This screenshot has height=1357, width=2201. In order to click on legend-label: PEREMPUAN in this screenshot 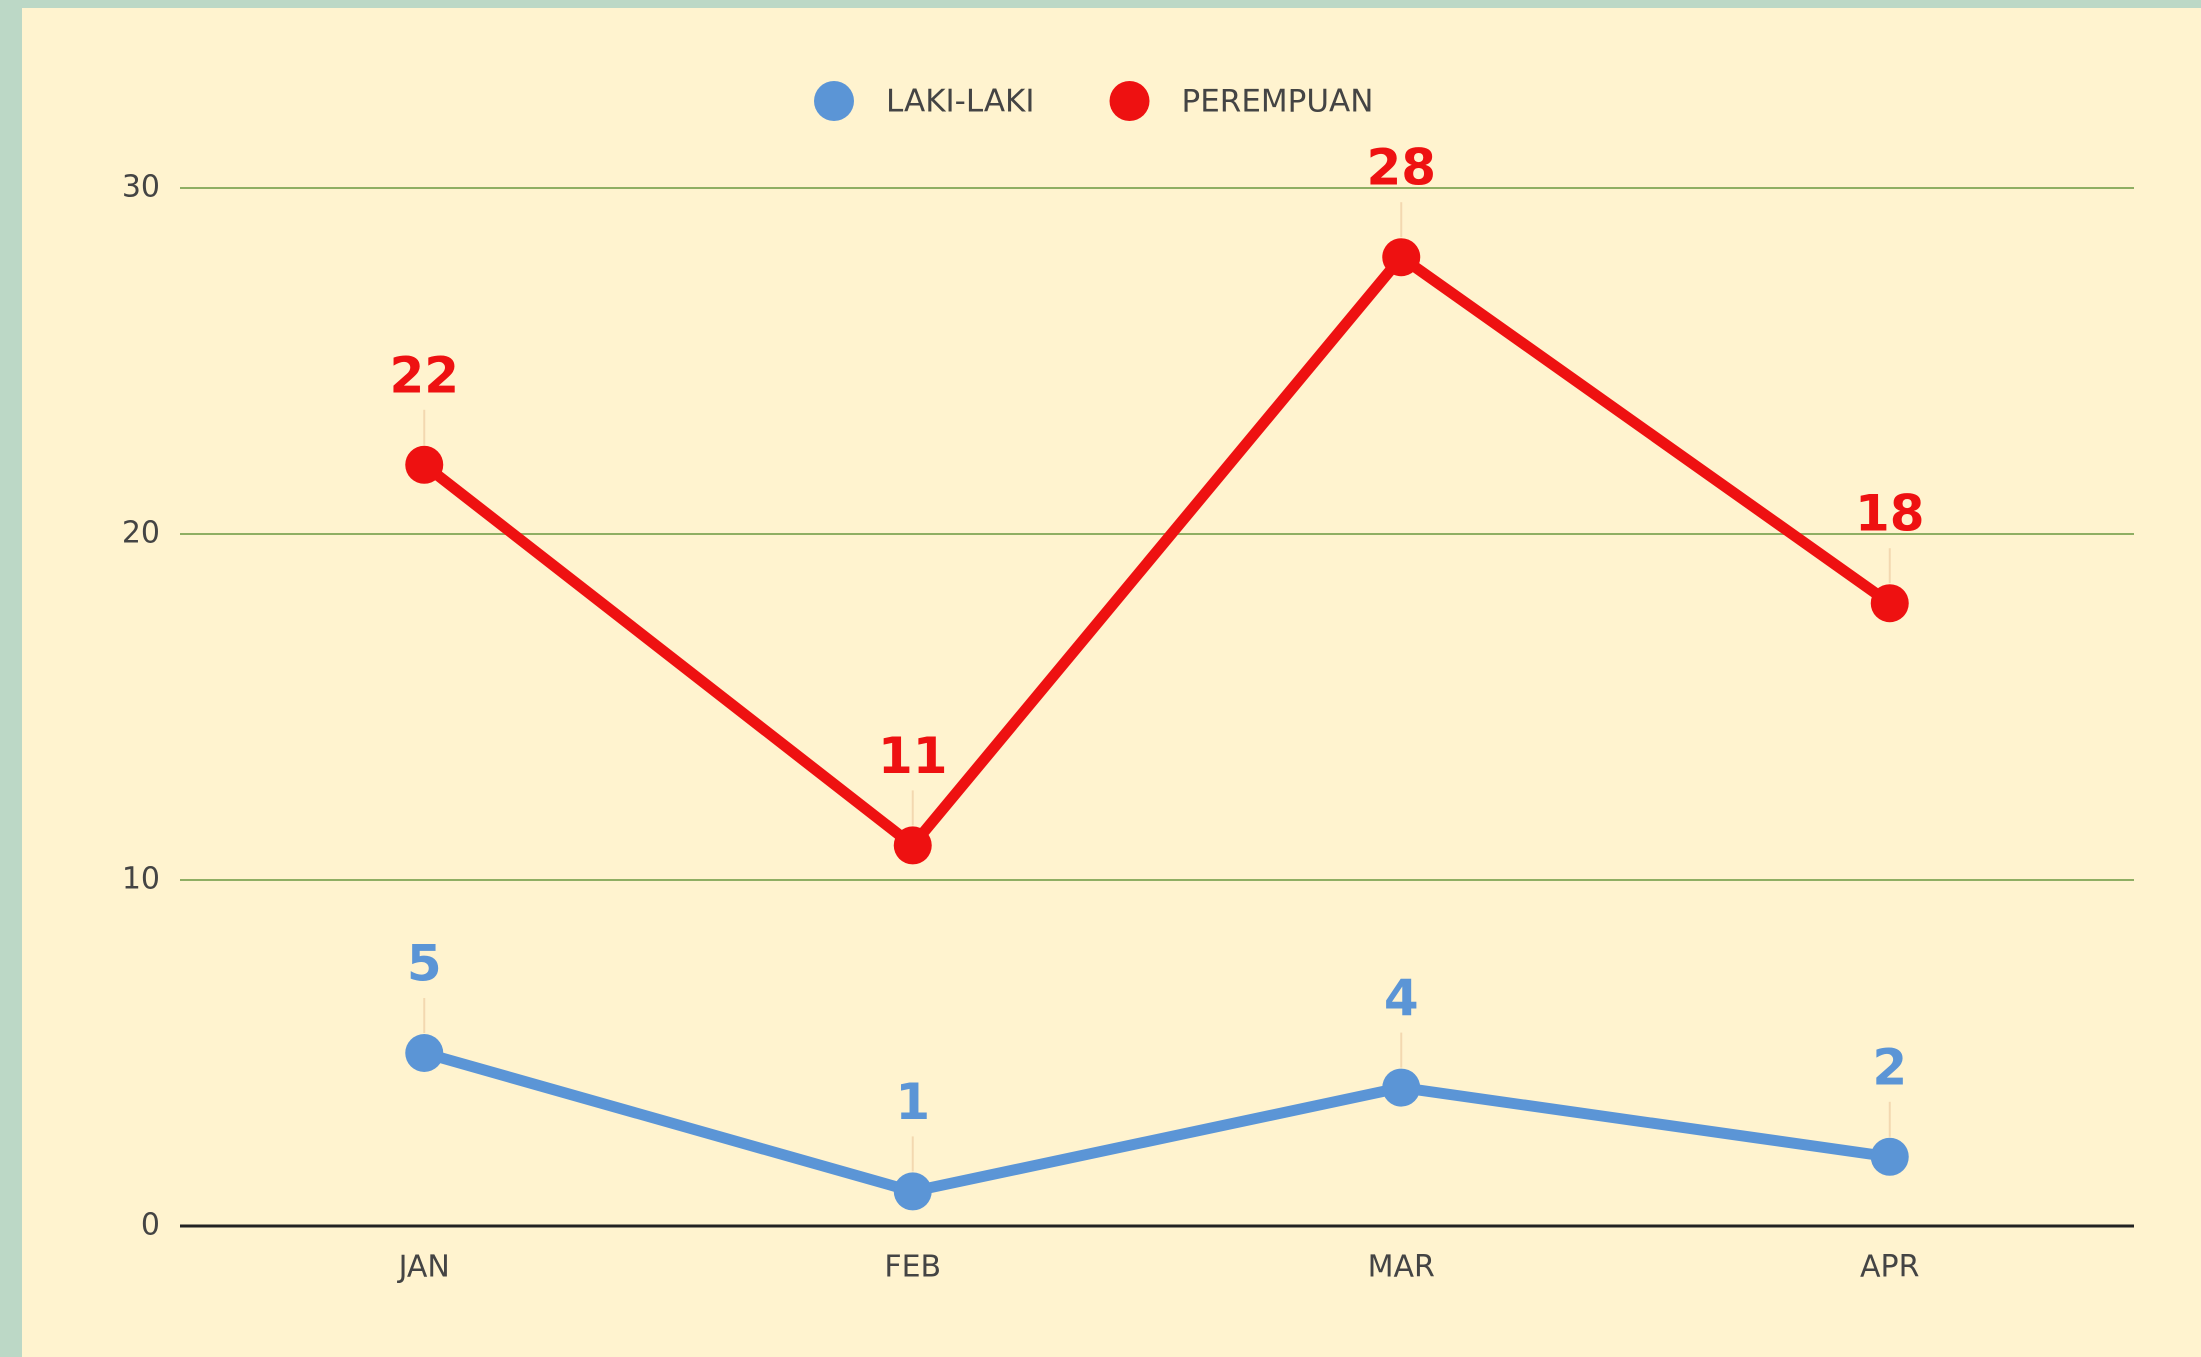, I will do `click(1278, 102)`.